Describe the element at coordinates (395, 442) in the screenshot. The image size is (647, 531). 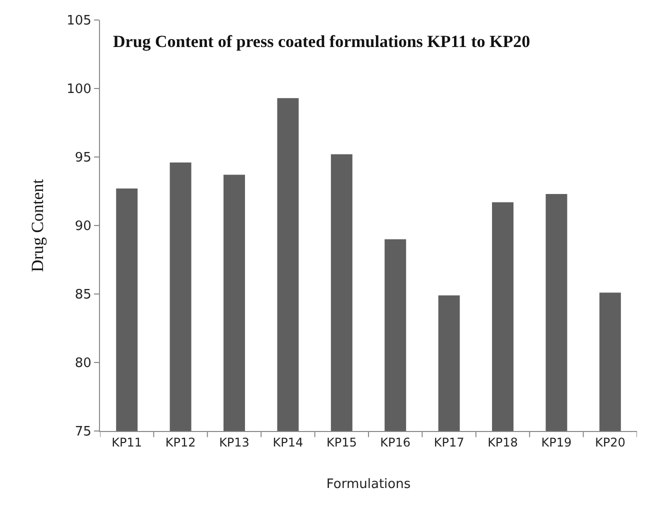
I see `x-tick-label: KP16` at that location.